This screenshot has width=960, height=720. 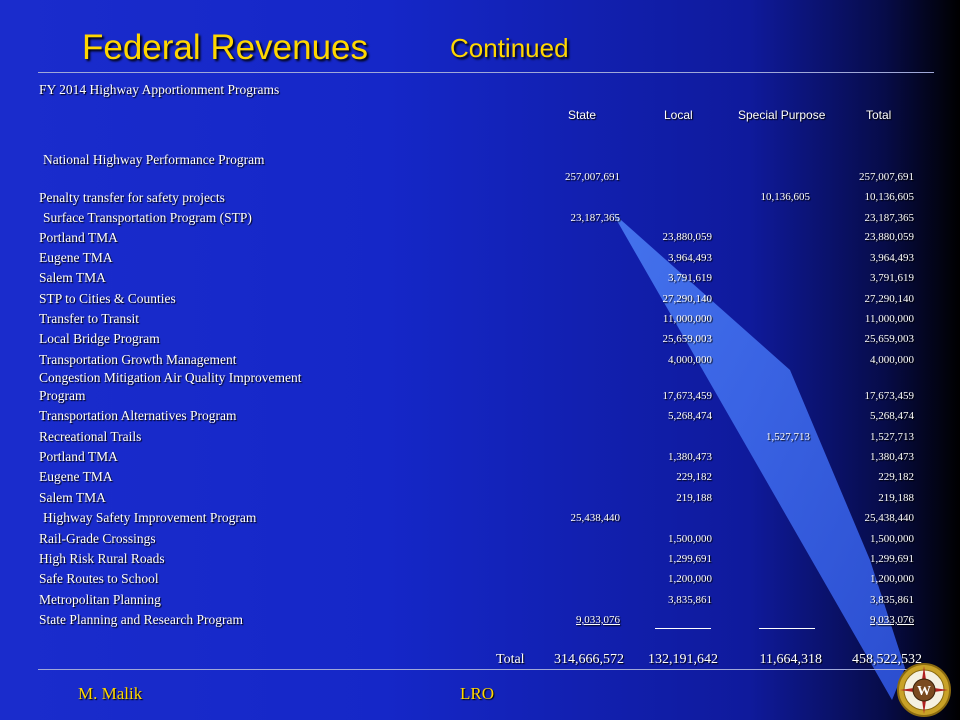 What do you see at coordinates (694, 477) in the screenshot?
I see `cell-local: 229,182` at bounding box center [694, 477].